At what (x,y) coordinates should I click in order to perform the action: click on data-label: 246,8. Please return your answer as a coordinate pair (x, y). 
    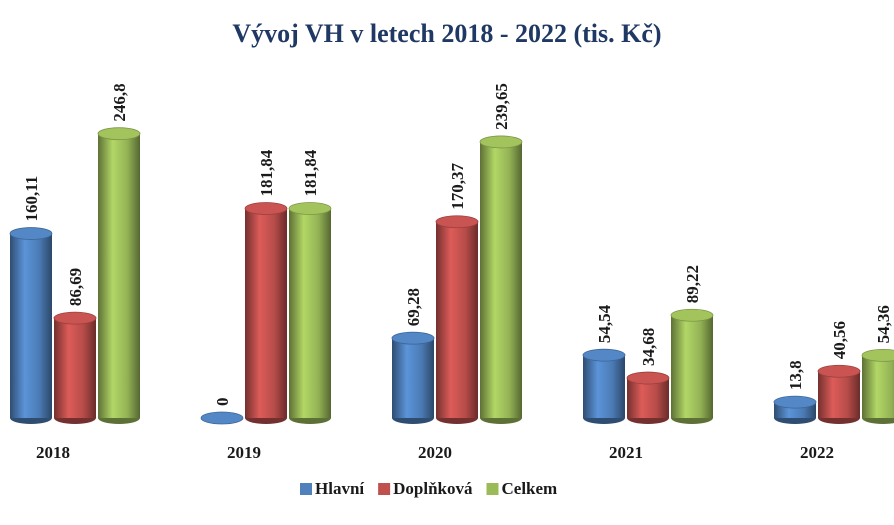
    Looking at the image, I should click on (119, 102).